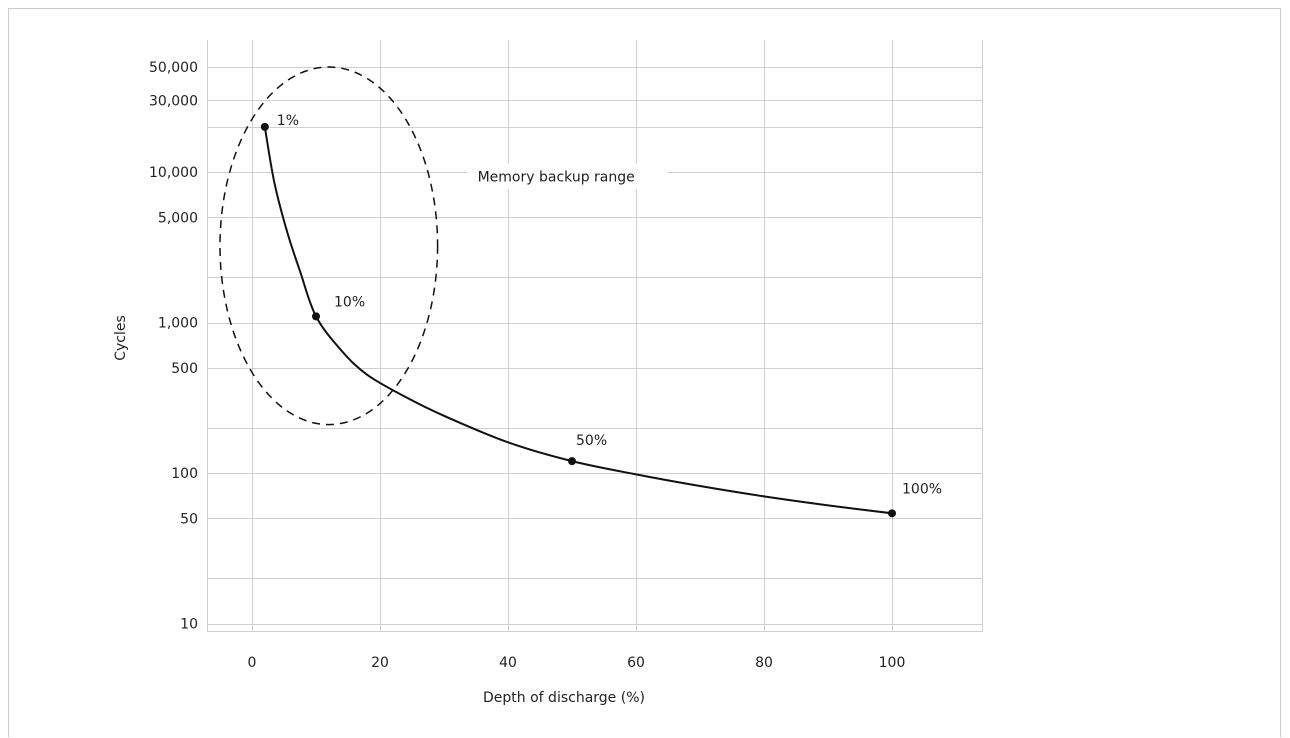 This screenshot has height=738, width=1290. What do you see at coordinates (184, 474) in the screenshot?
I see `y-tick-label: 100` at bounding box center [184, 474].